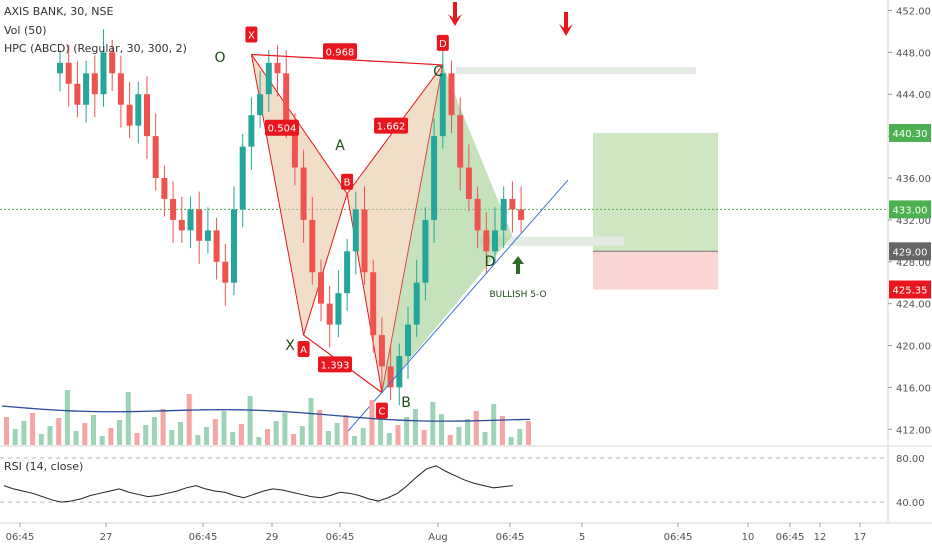 Image resolution: width=932 pixels, height=550 pixels. I want to click on point-x-marker-bg, so click(251, 34).